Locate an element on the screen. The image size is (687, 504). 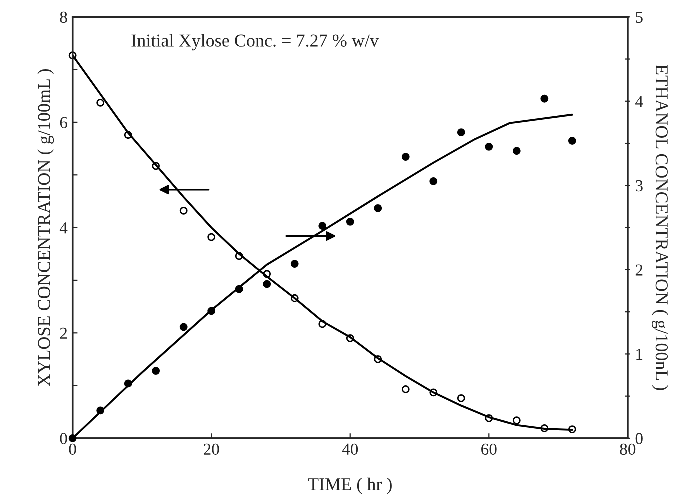
x-tick-label: 0 is located at coordinates (72, 450).